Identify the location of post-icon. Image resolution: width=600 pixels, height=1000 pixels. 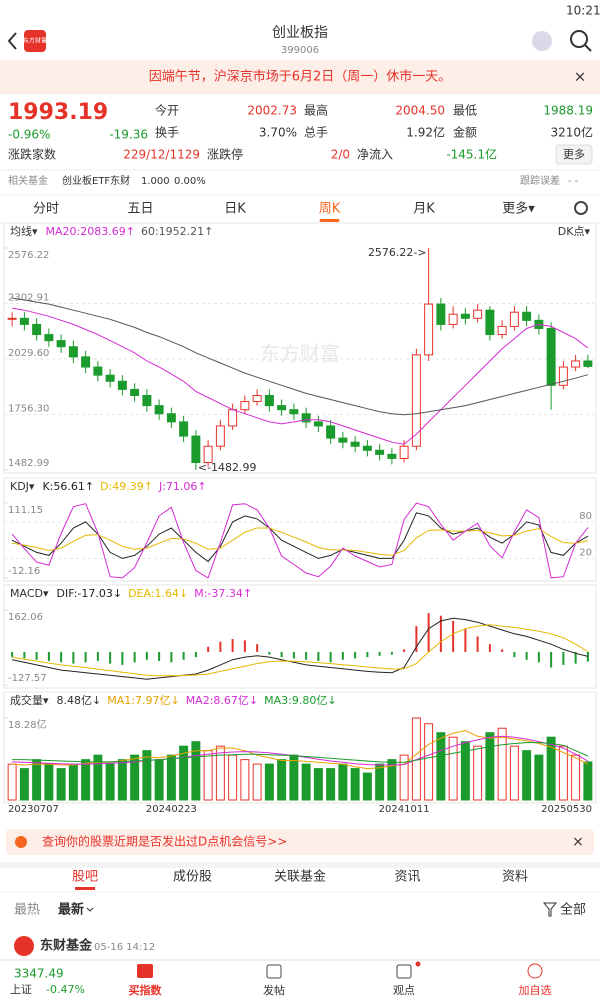
(274, 971).